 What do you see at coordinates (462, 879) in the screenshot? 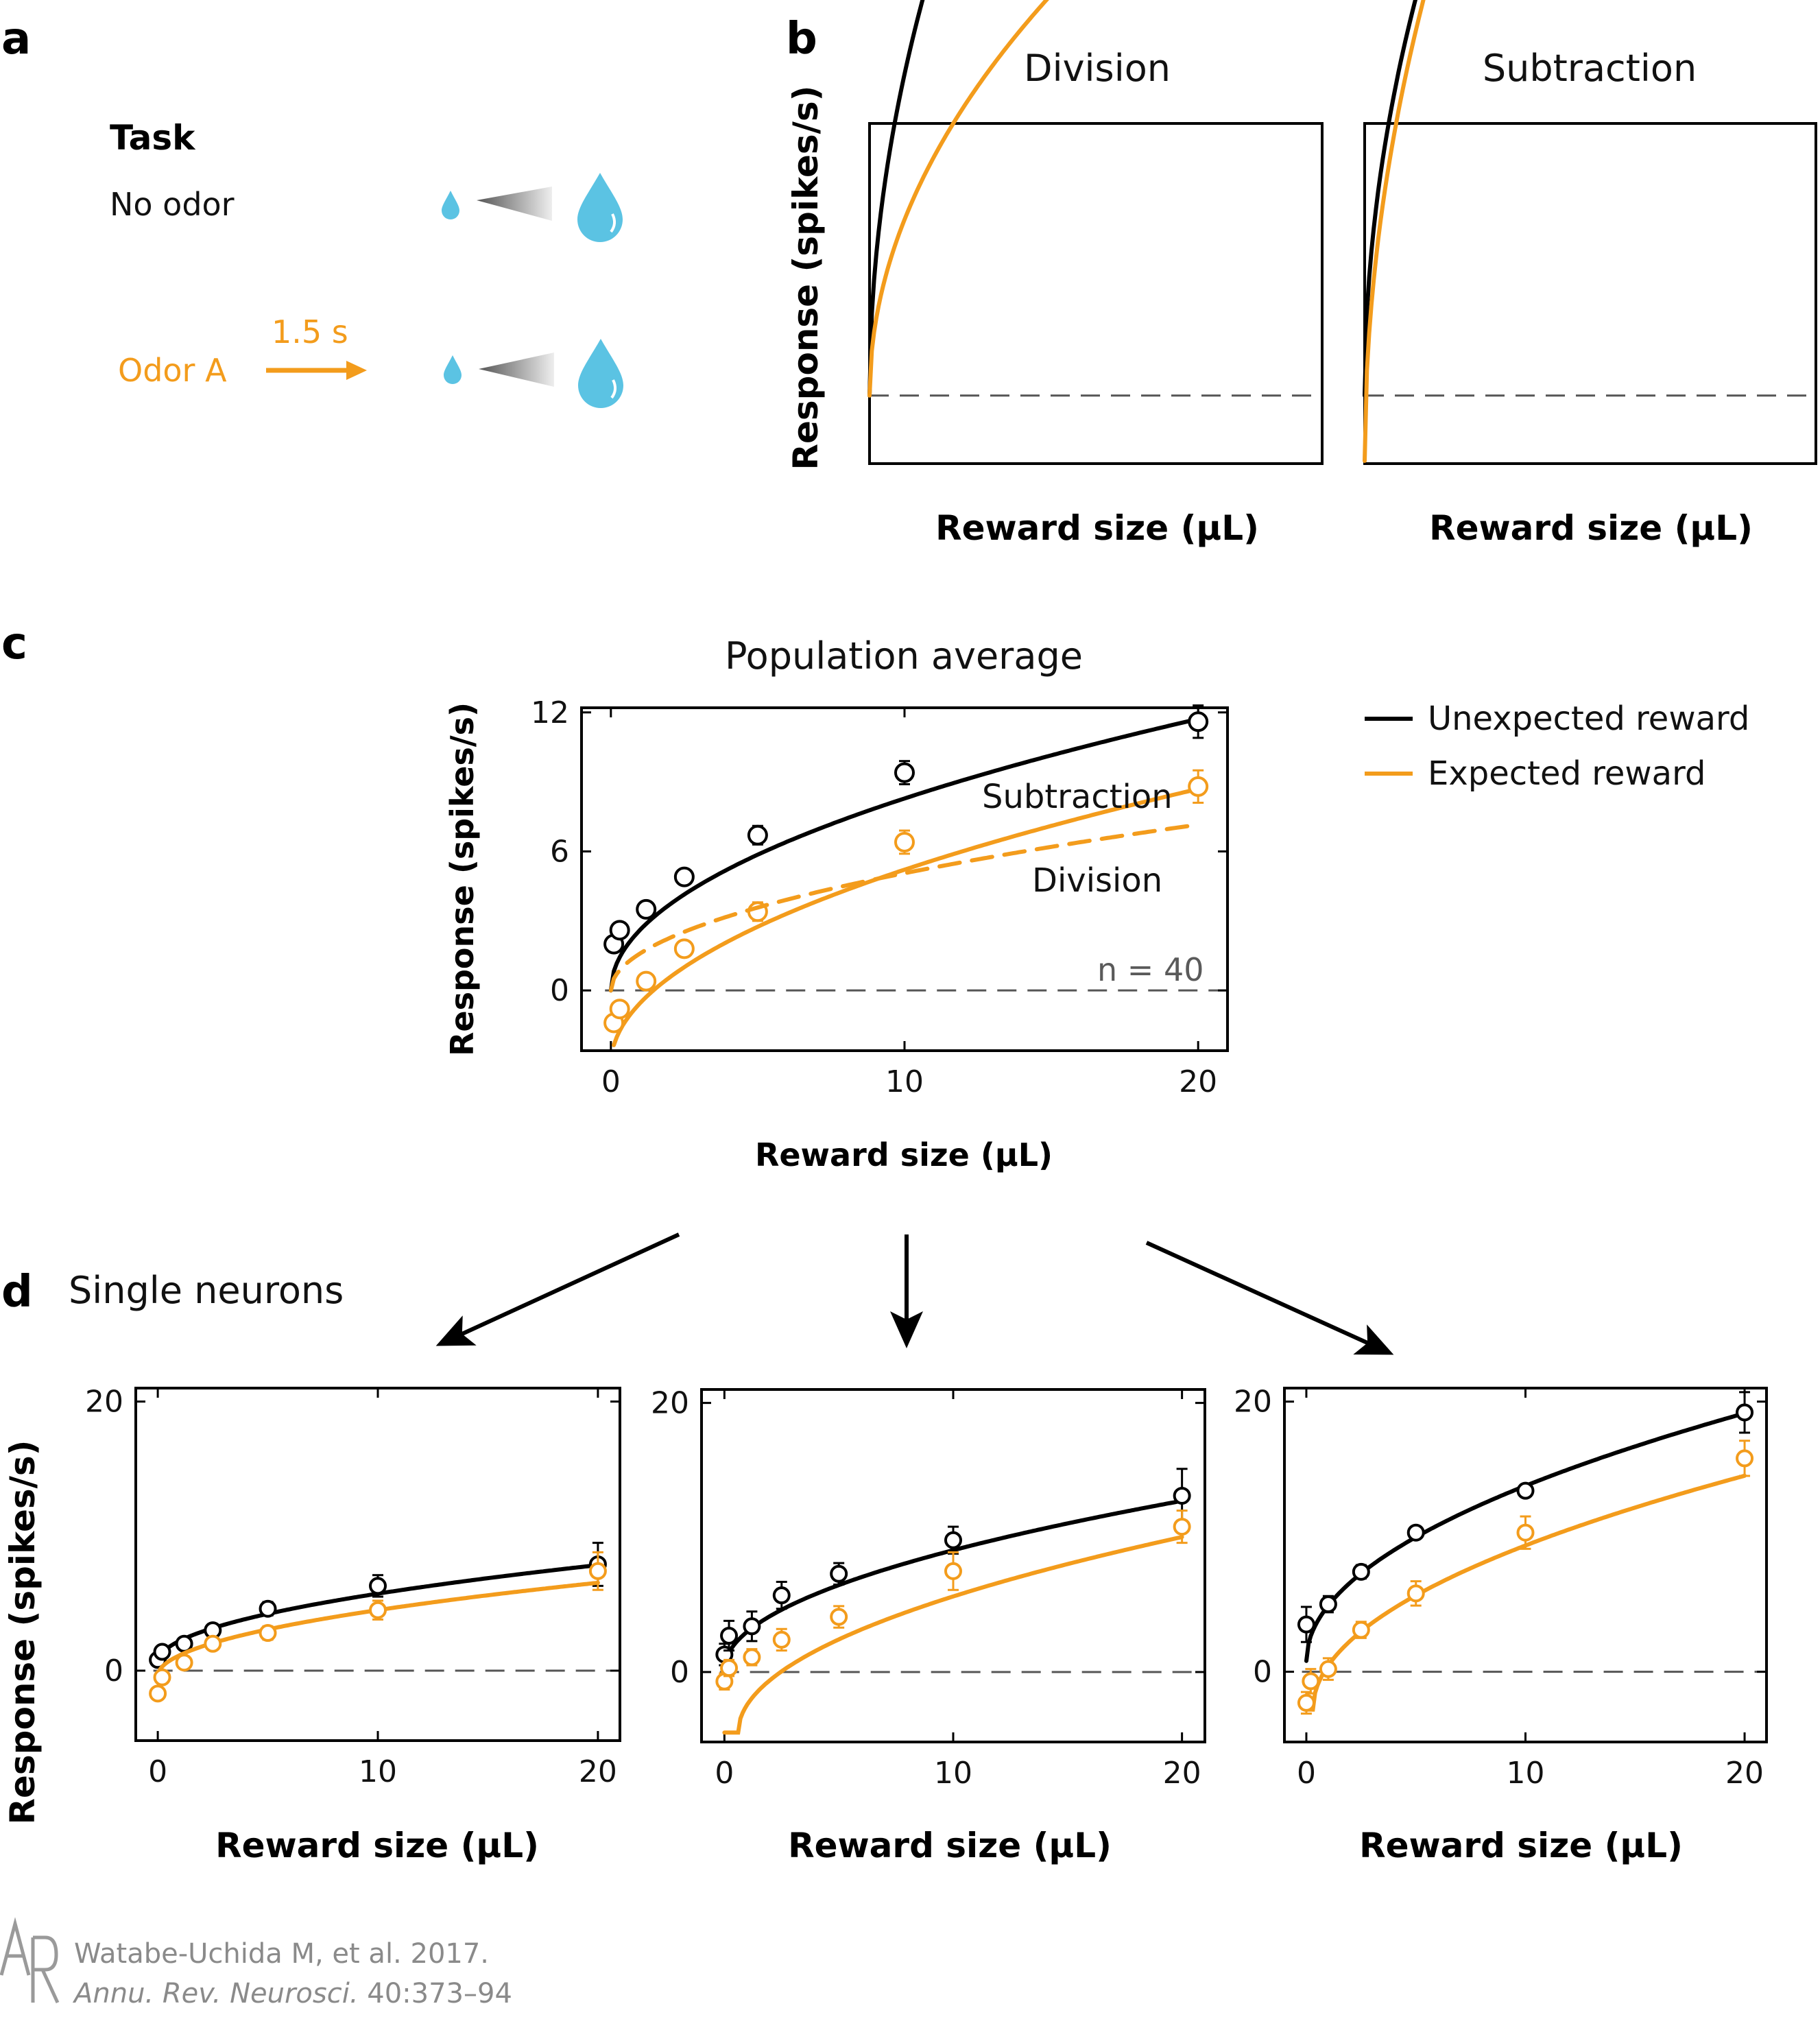
I see `c-ylabel: Response (spikes/s)` at bounding box center [462, 879].